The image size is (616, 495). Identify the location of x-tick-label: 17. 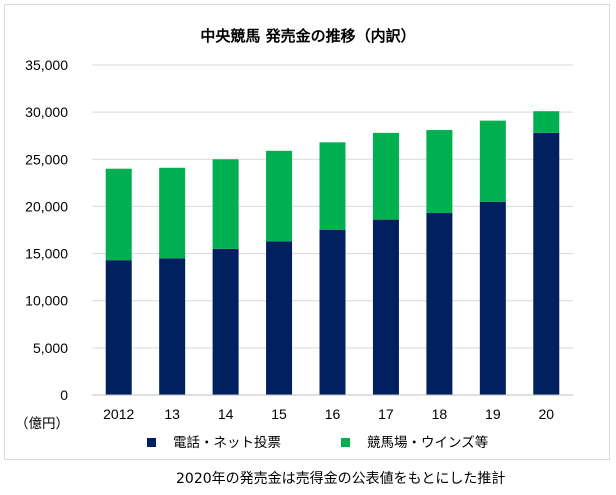
(386, 414).